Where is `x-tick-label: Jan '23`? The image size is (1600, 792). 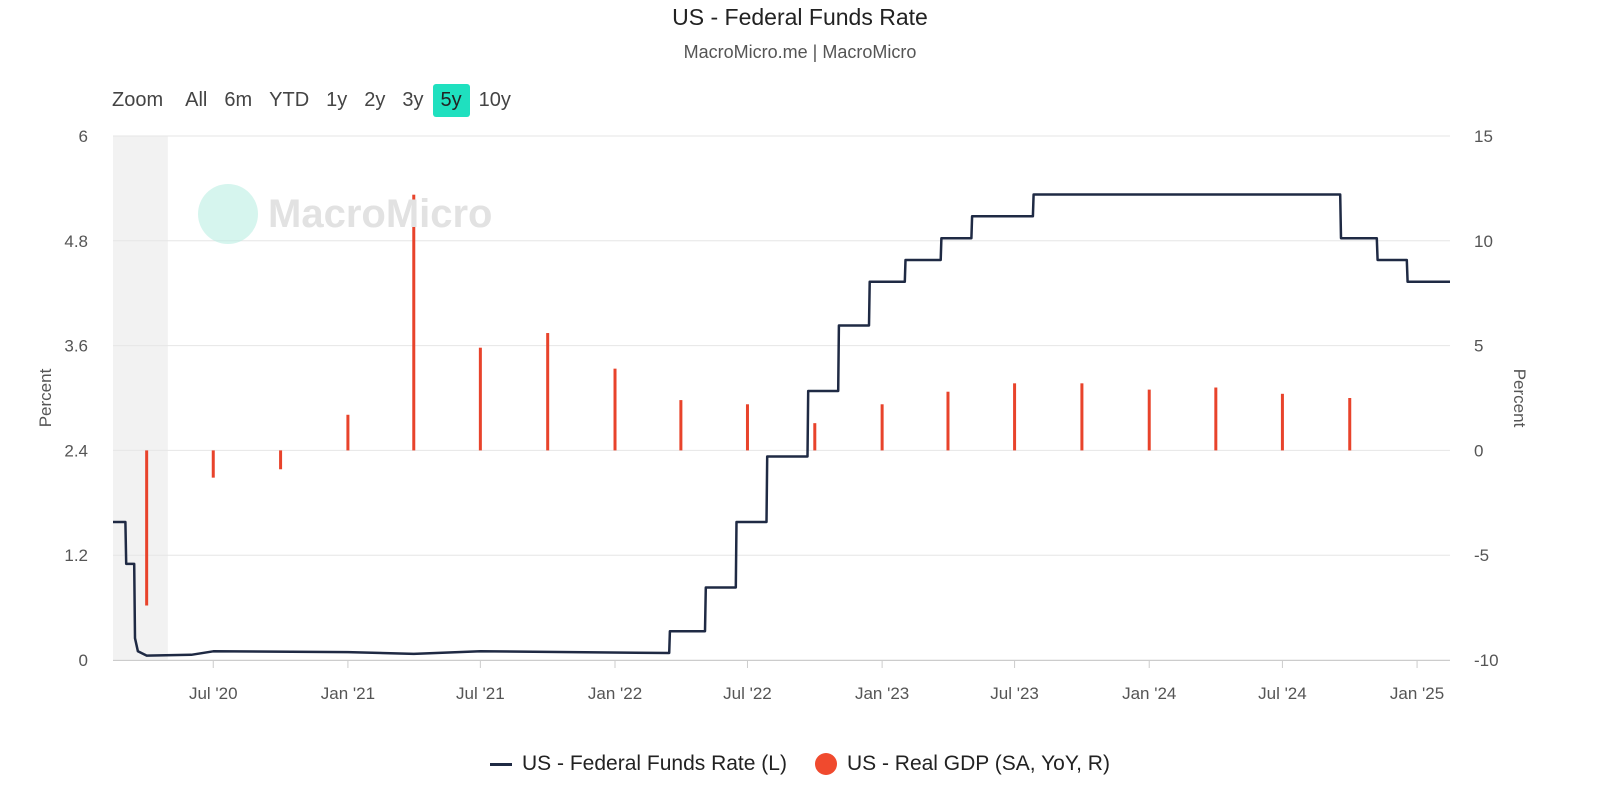
x-tick-label: Jan '23 is located at coordinates (882, 693).